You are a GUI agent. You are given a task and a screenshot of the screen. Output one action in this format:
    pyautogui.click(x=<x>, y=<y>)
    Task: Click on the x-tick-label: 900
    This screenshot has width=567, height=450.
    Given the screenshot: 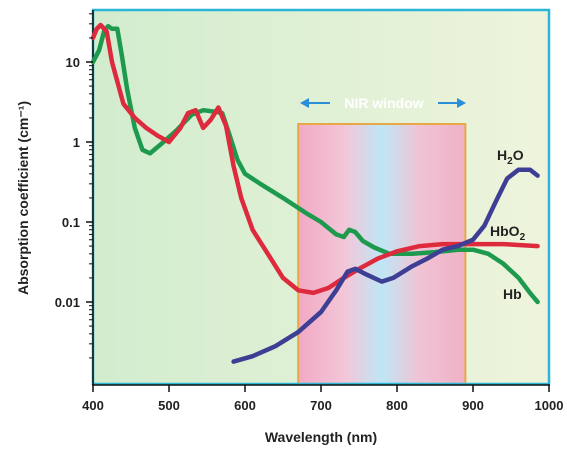 What is the action you would take?
    pyautogui.click(x=473, y=405)
    